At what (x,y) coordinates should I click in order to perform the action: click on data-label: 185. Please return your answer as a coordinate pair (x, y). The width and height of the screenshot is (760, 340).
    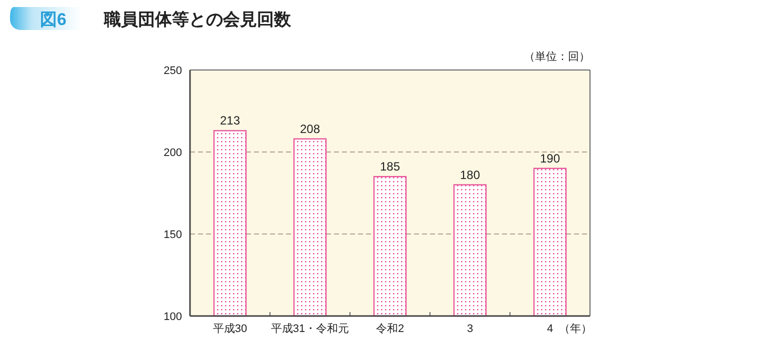
    Looking at the image, I should click on (390, 167).